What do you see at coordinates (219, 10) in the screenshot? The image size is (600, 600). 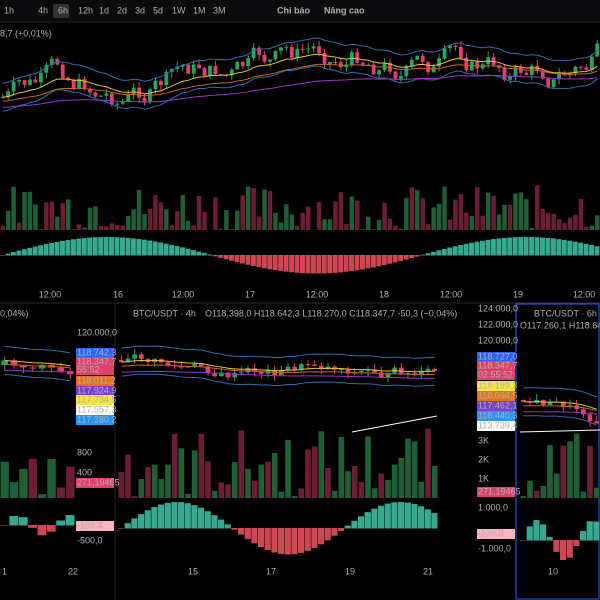 I see `interval-button: 3M` at bounding box center [219, 10].